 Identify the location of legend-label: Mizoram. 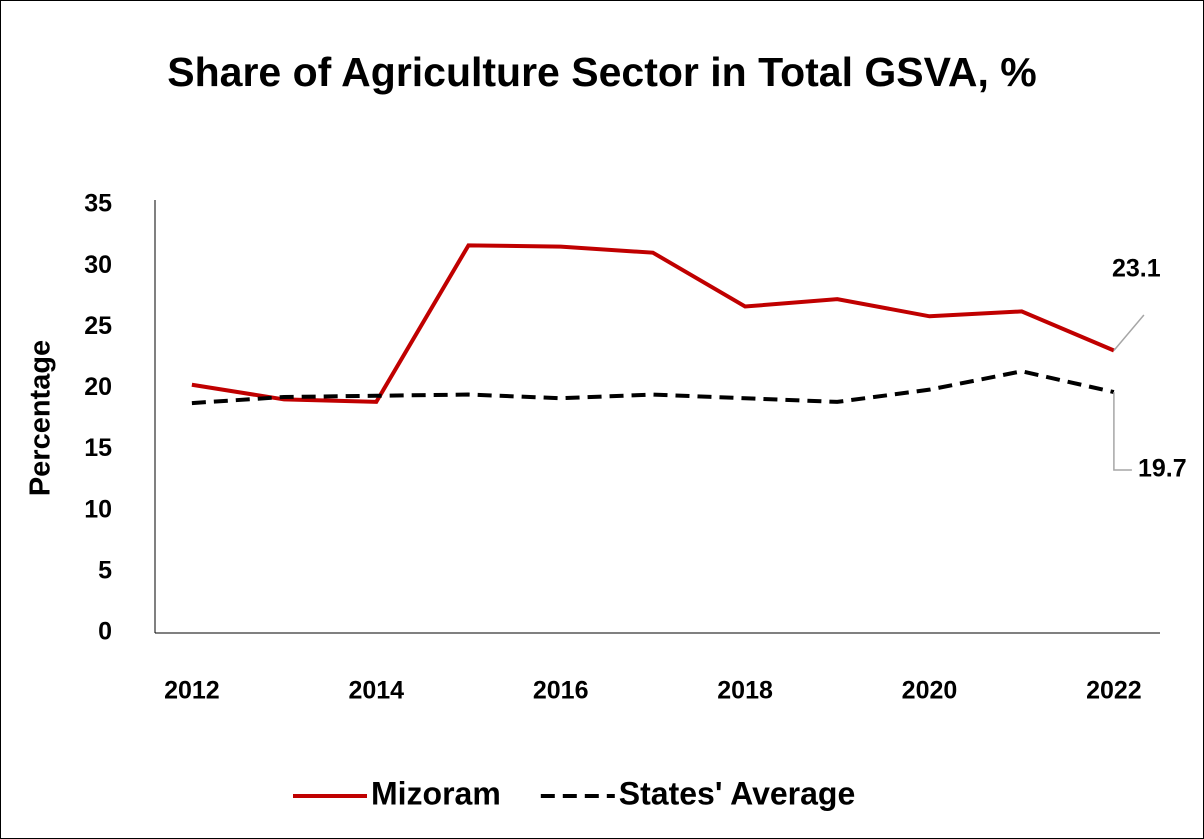
(436, 793).